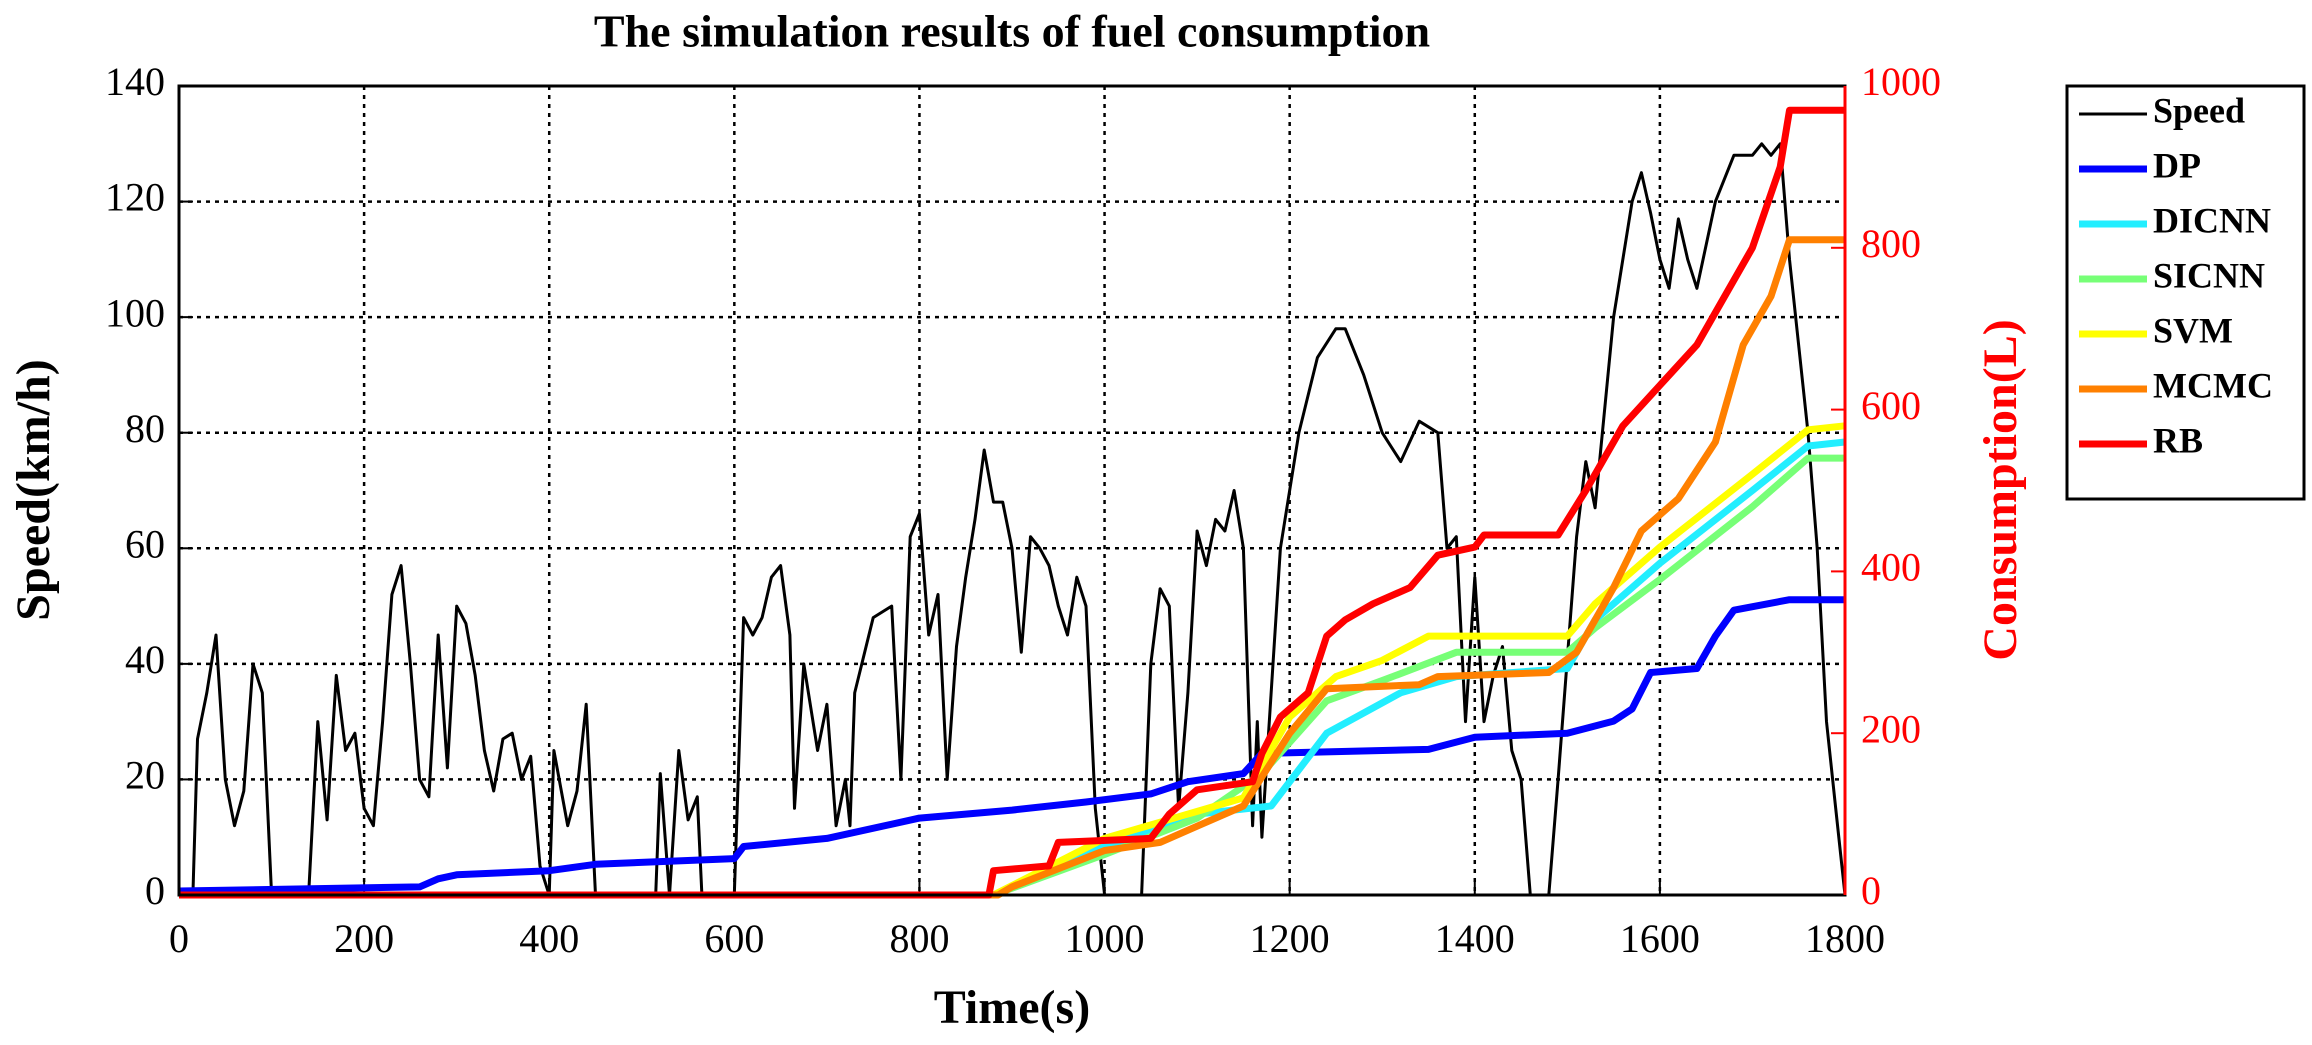 This screenshot has height=1045, width=2312. Describe the element at coordinates (2177, 165) in the screenshot. I see `legend-label: DP` at that location.